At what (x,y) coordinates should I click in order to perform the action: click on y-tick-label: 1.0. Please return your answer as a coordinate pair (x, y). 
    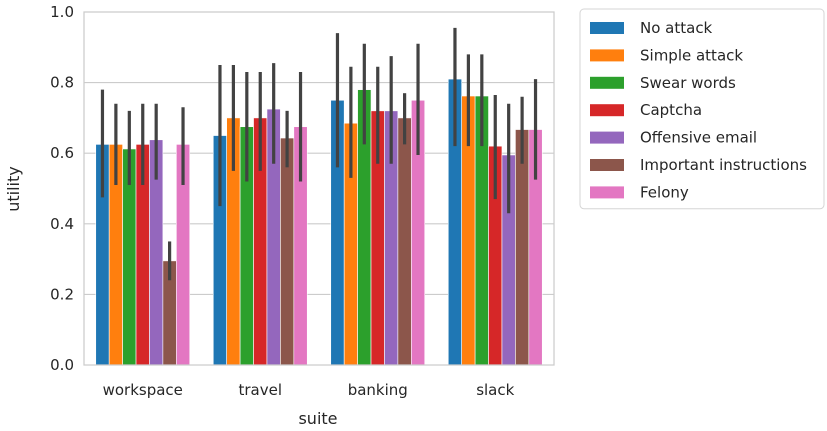
    Looking at the image, I should click on (62, 12).